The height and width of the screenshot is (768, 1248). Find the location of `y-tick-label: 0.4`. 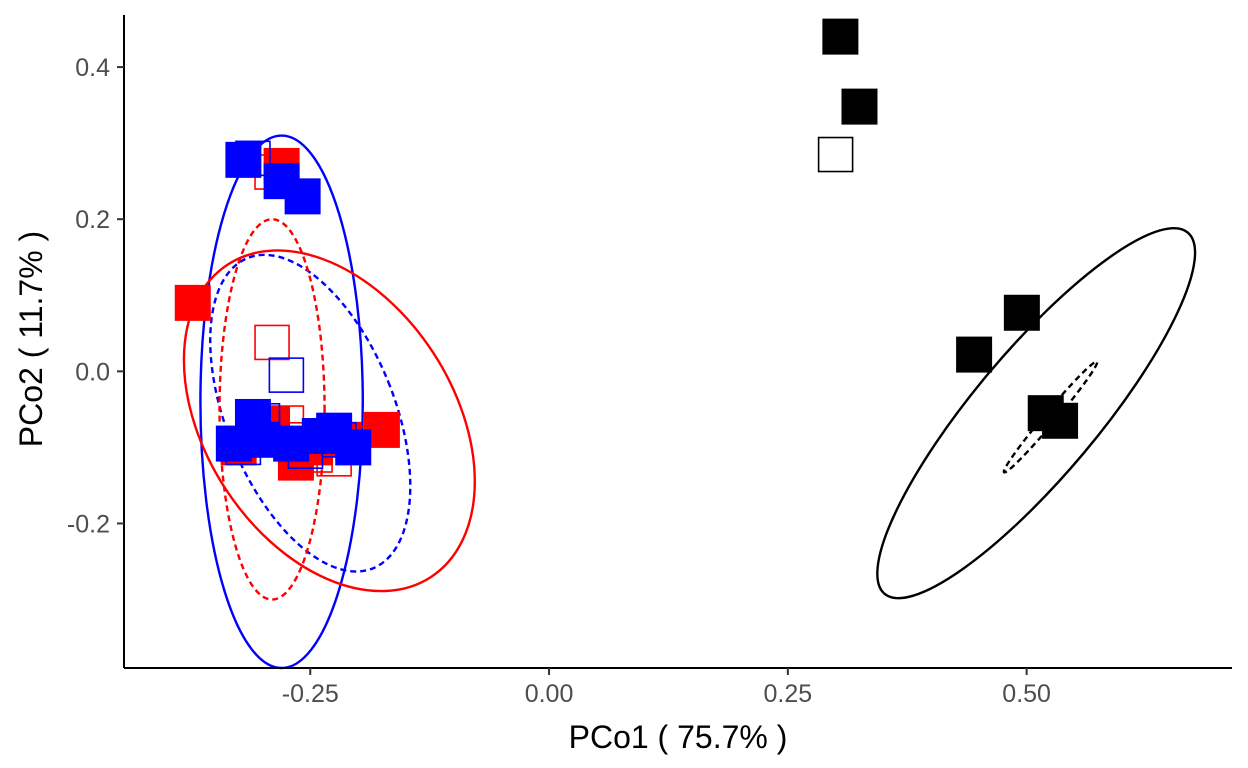

y-tick-label: 0.4 is located at coordinates (92, 68).